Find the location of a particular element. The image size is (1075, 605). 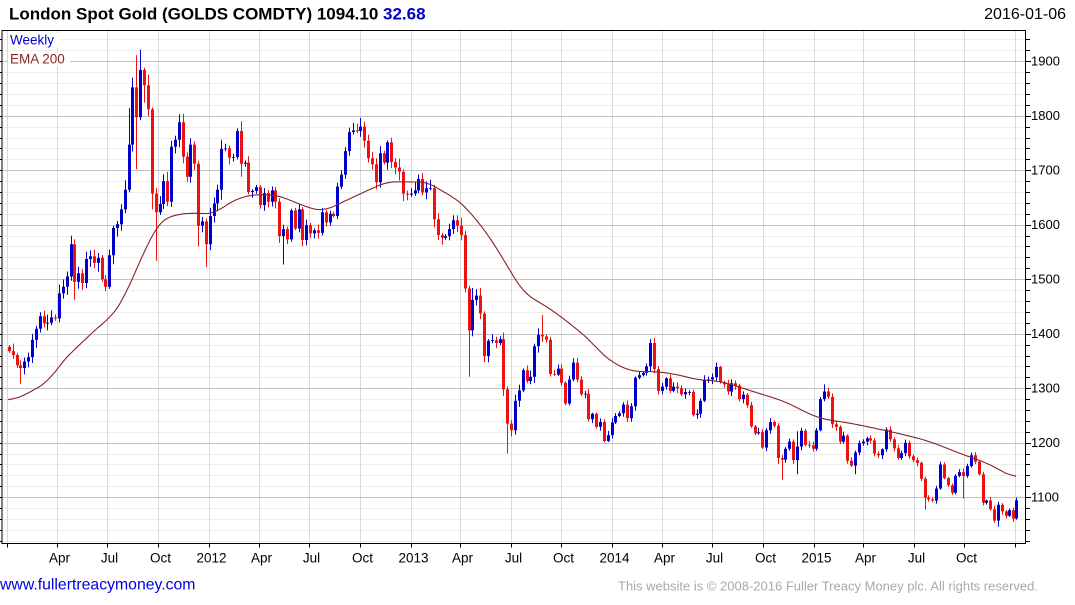

svg-text: 1900 is located at coordinates (1045, 61).